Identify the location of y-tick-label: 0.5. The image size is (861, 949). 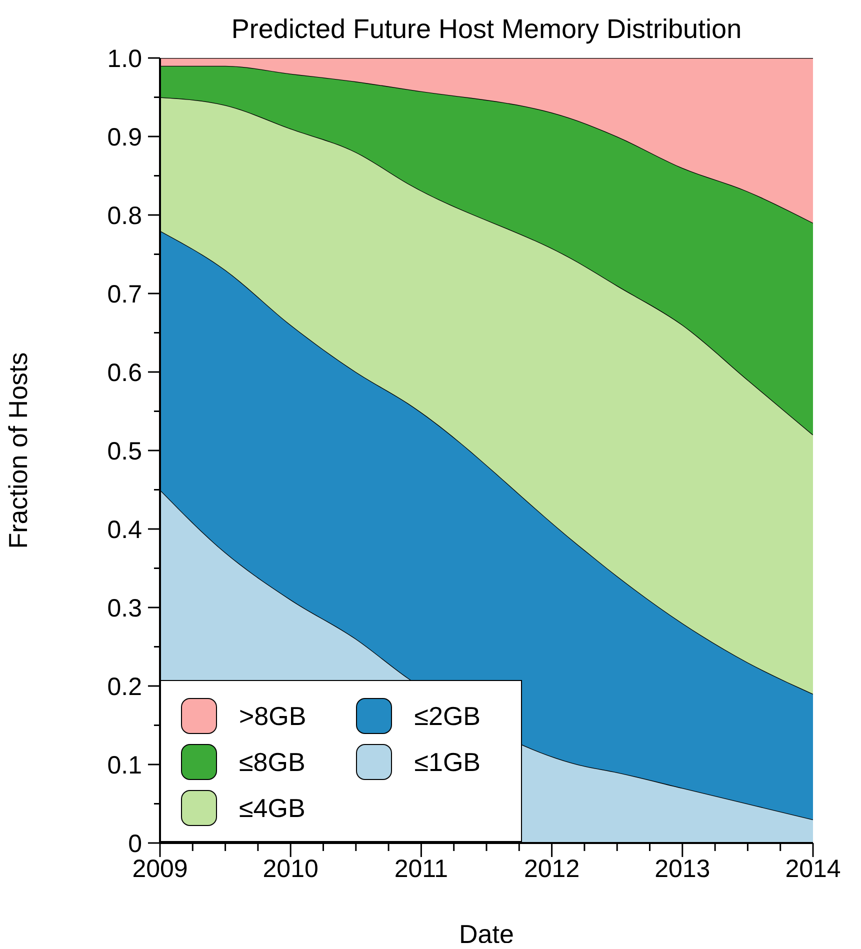
(124, 451).